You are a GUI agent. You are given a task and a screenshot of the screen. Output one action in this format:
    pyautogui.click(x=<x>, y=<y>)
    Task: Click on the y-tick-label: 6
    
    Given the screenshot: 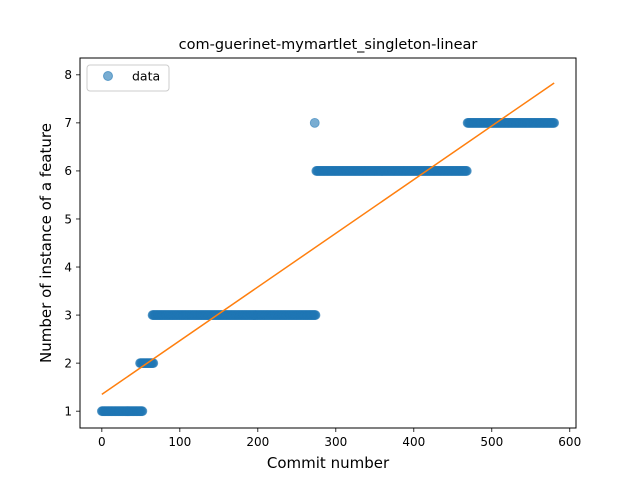 What is the action you would take?
    pyautogui.click(x=68, y=171)
    